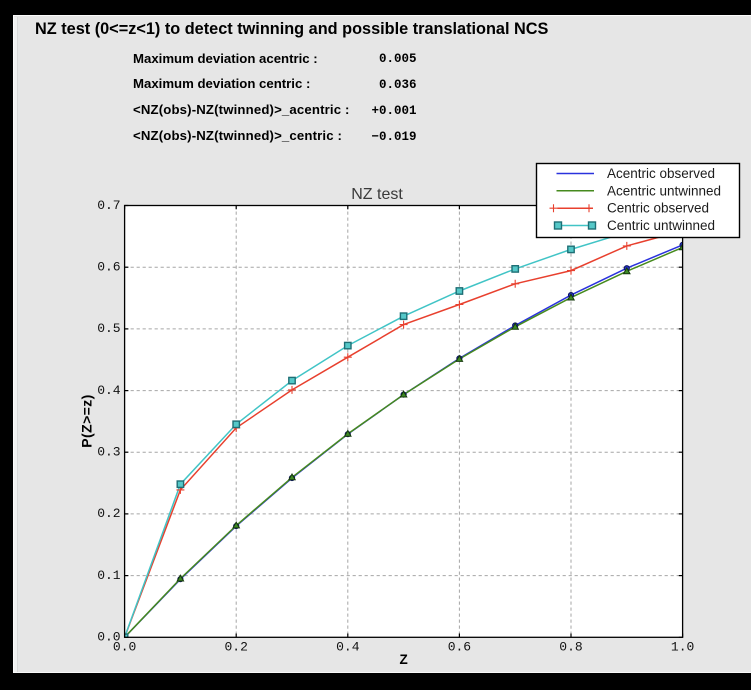 The image size is (751, 690). Describe the element at coordinates (661, 225) in the screenshot. I see `svg-text: Centric untwinned` at that location.